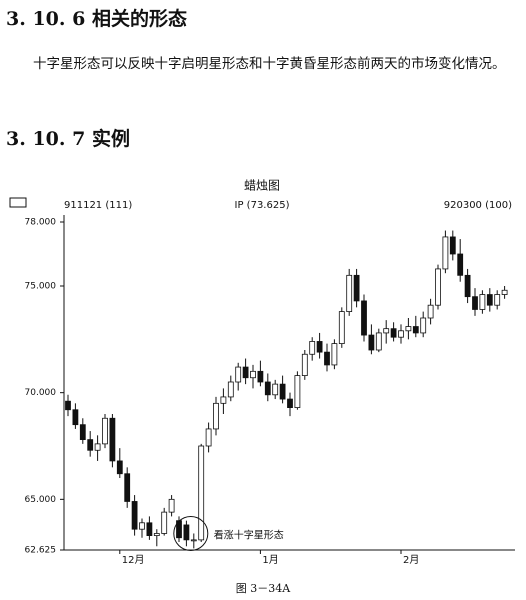  I want to click on chart-title: 蜡烛图, so click(262, 186).